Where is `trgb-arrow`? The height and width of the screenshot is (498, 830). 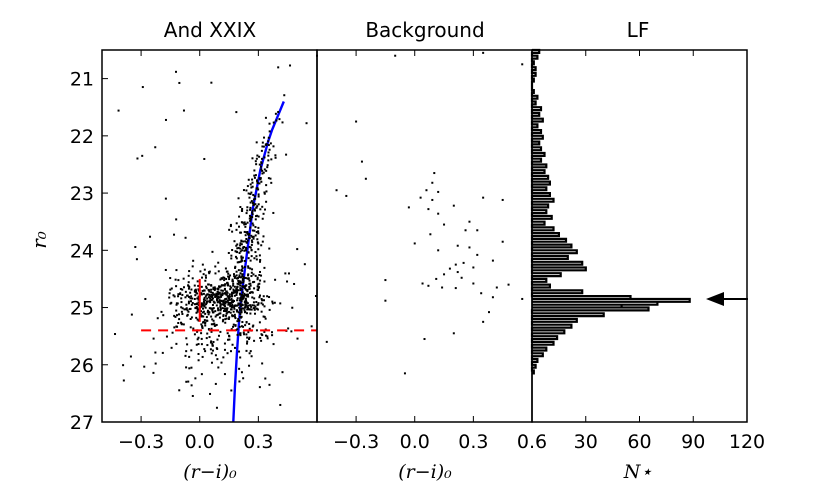 trgb-arrow is located at coordinates (727, 298).